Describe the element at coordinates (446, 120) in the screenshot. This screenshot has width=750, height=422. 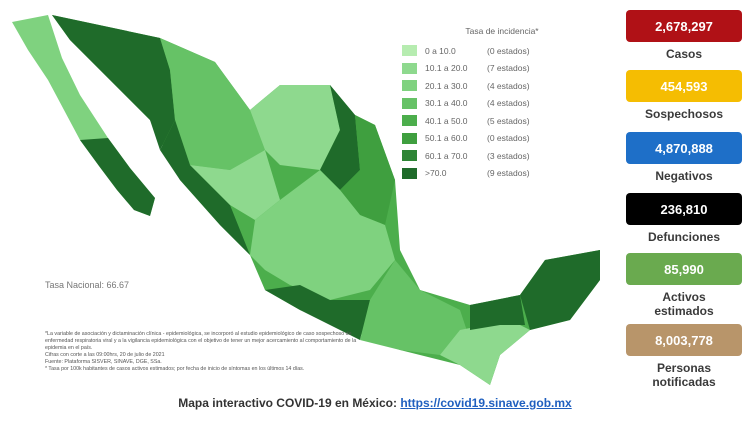
I see `legend-range: 40.1 a 50.0` at that location.